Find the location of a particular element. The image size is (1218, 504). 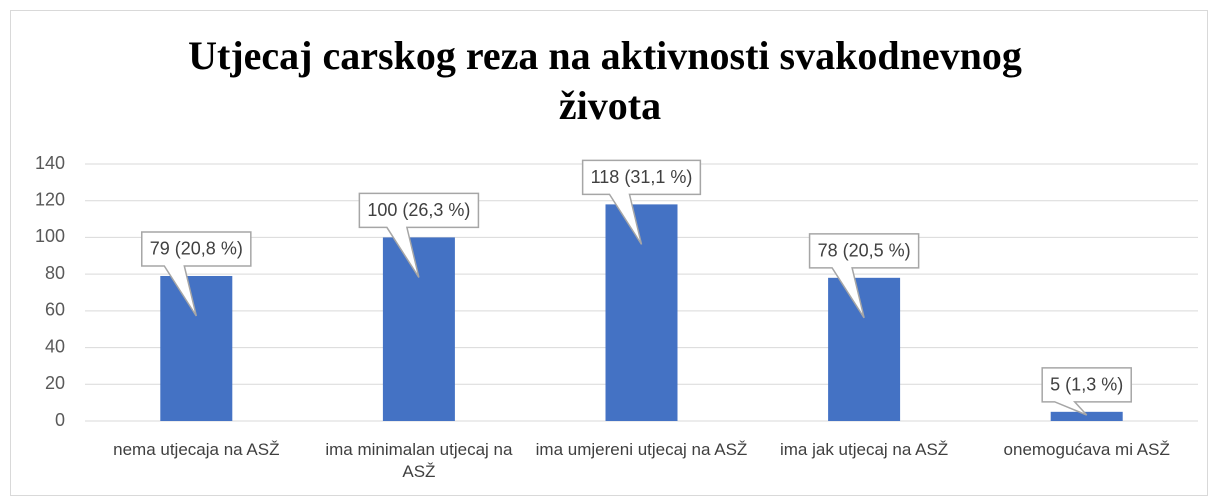

x-tick-label-box: nema utjecaja na ASŽ is located at coordinates (196, 449).